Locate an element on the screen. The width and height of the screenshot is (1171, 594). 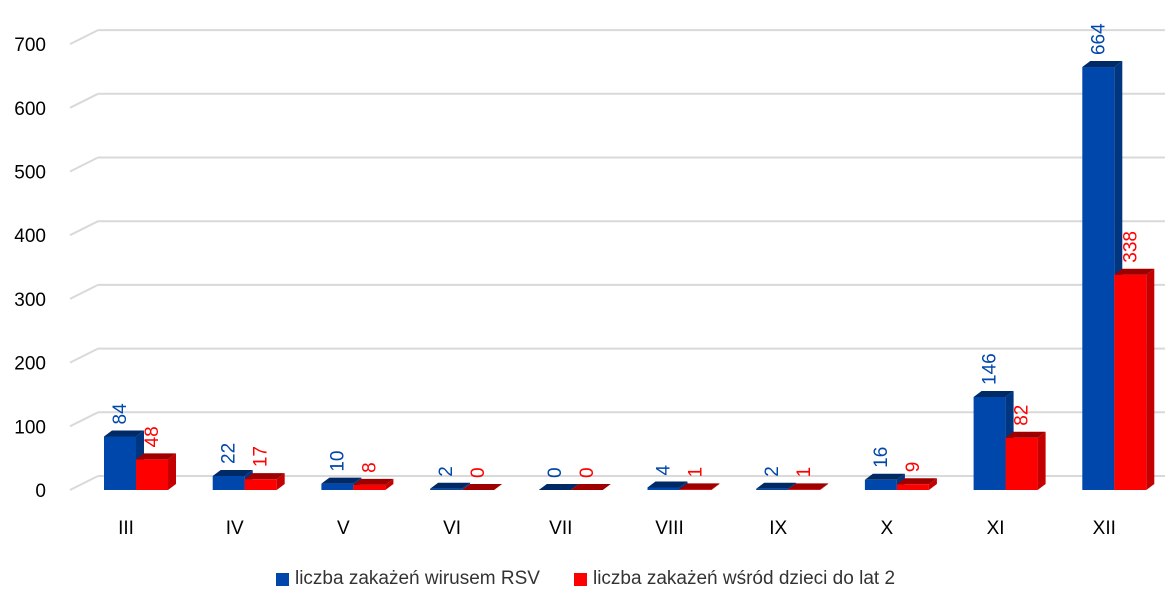
data-label-rsv: 22 is located at coordinates (229, 453).